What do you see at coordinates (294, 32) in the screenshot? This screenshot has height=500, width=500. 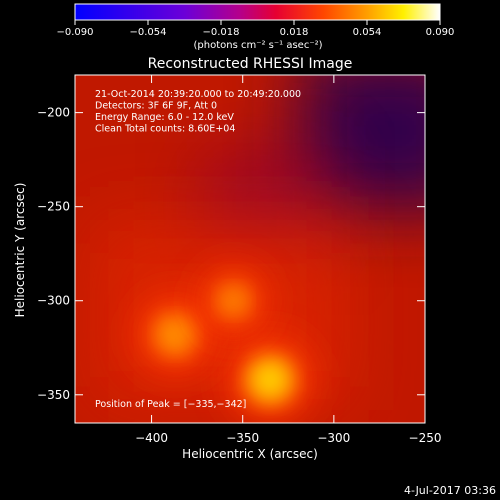 I see `colorbar-tick-label: 0.018` at bounding box center [294, 32].